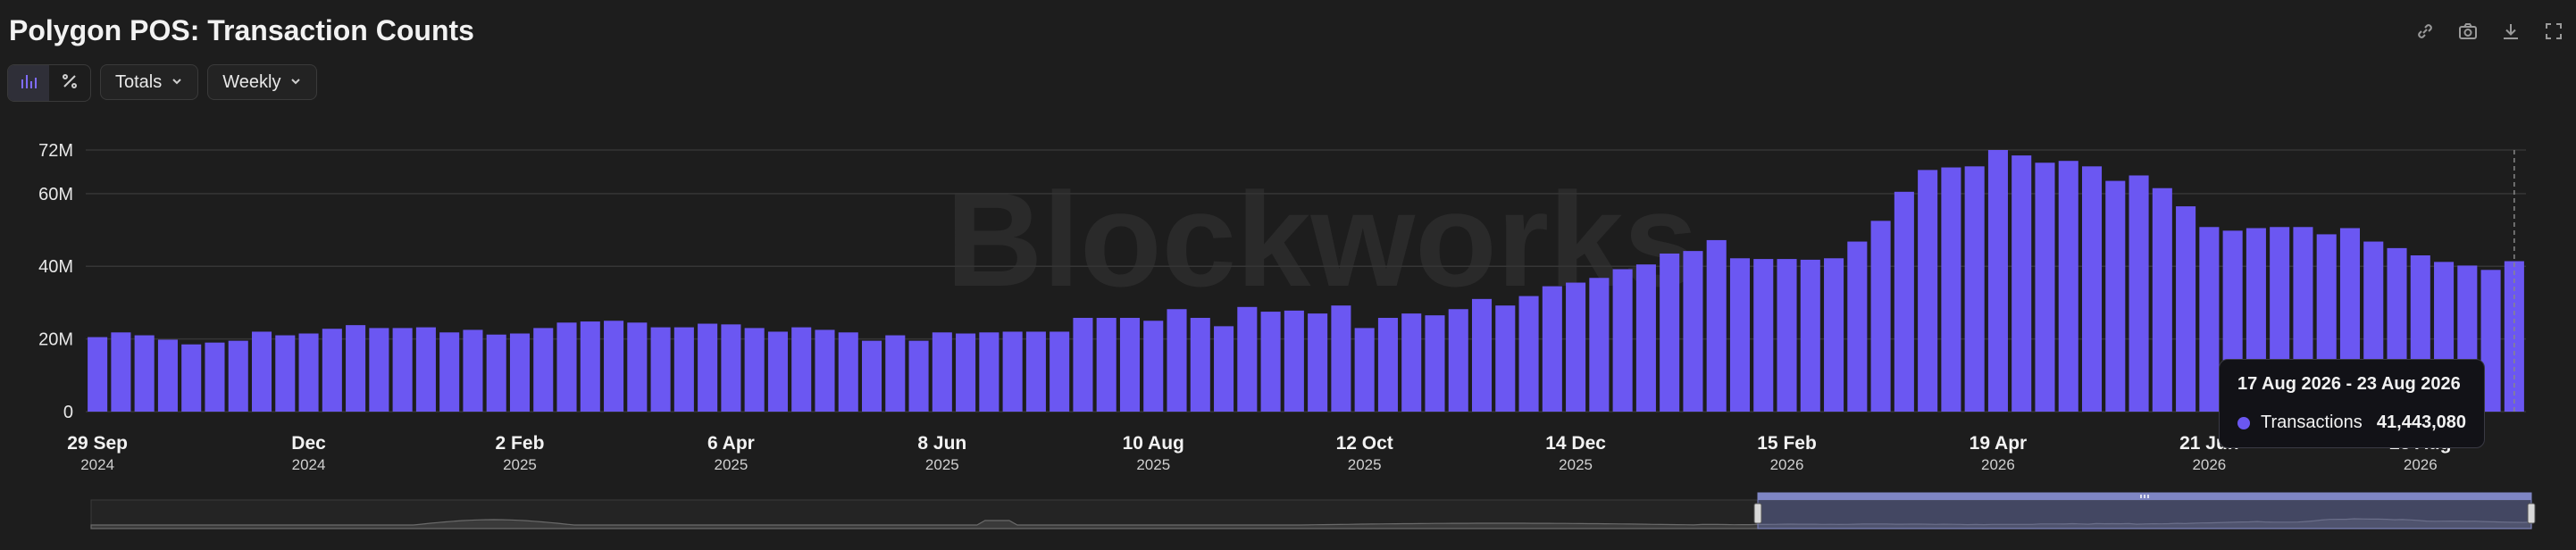 Image resolution: width=2576 pixels, height=550 pixels. What do you see at coordinates (2468, 31) in the screenshot?
I see `camera-icon` at bounding box center [2468, 31].